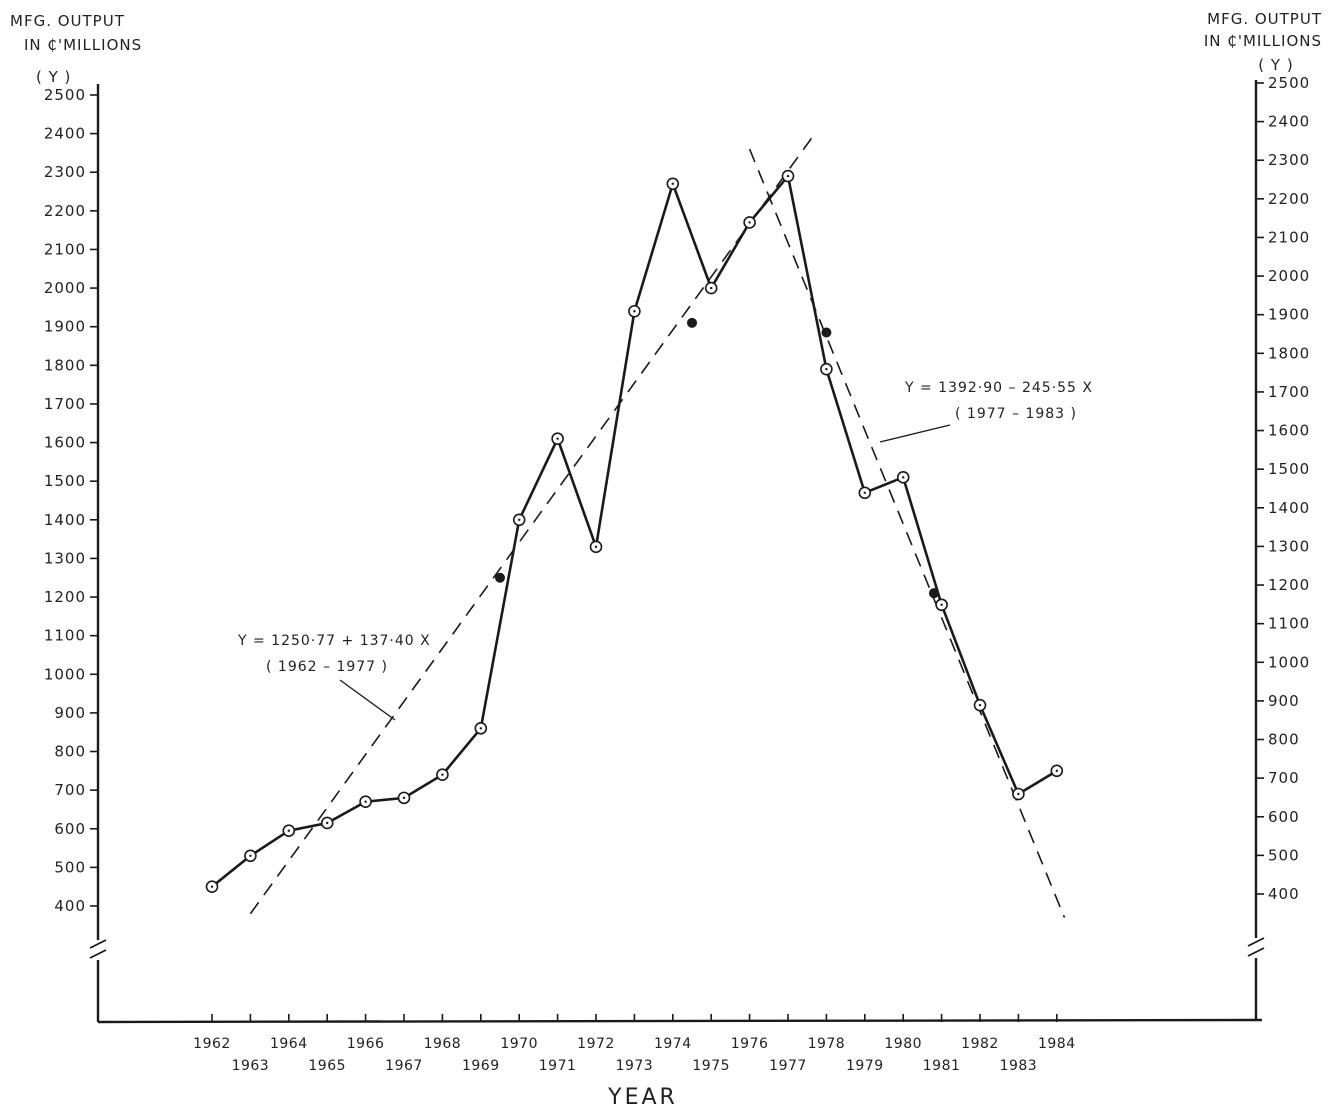 The height and width of the screenshot is (1110, 1328). What do you see at coordinates (1284, 817) in the screenshot?
I see `right-tick-label: 600` at bounding box center [1284, 817].